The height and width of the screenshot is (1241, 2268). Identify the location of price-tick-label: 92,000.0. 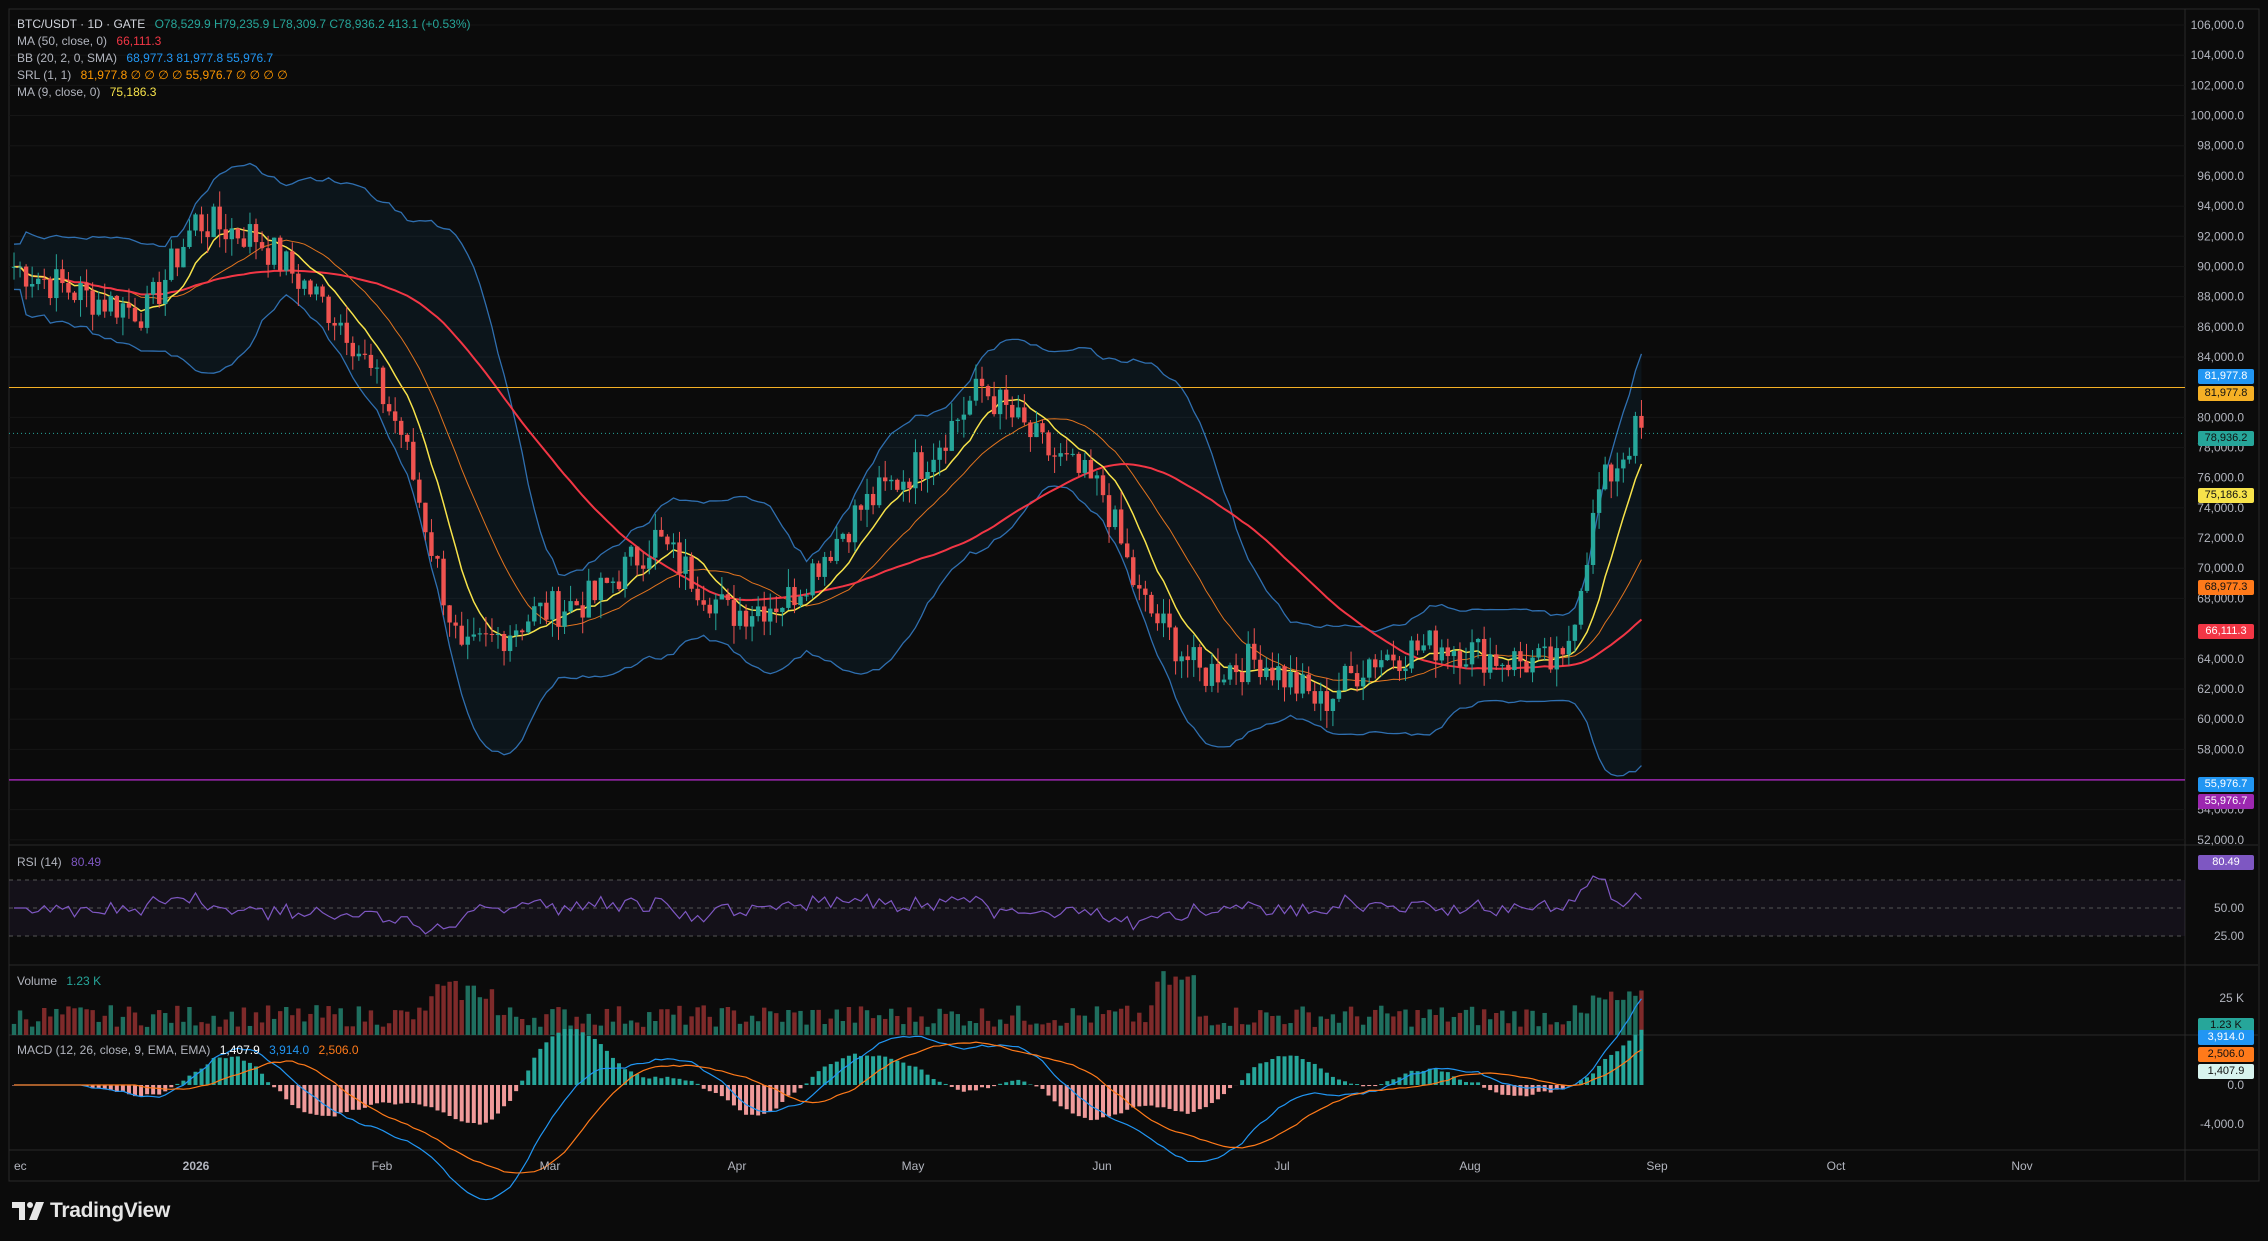
(2220, 236).